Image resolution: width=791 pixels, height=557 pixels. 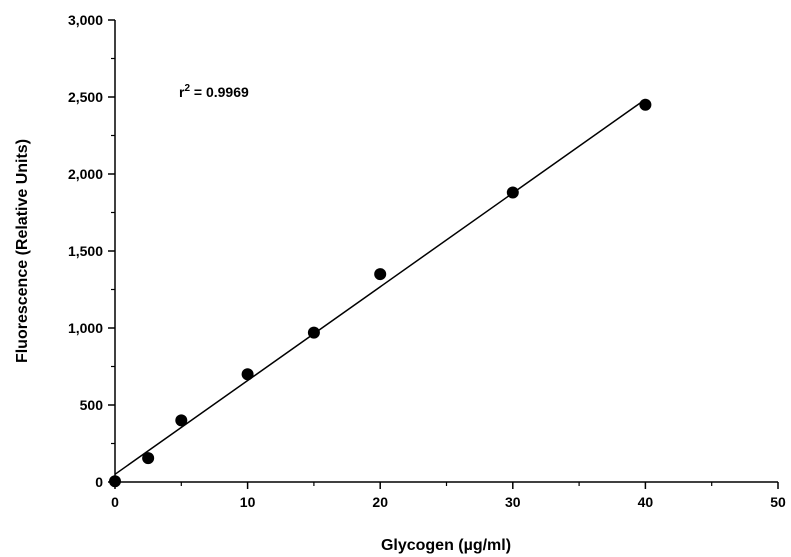 What do you see at coordinates (85, 174) in the screenshot?
I see `y-tick-label: 2,000` at bounding box center [85, 174].